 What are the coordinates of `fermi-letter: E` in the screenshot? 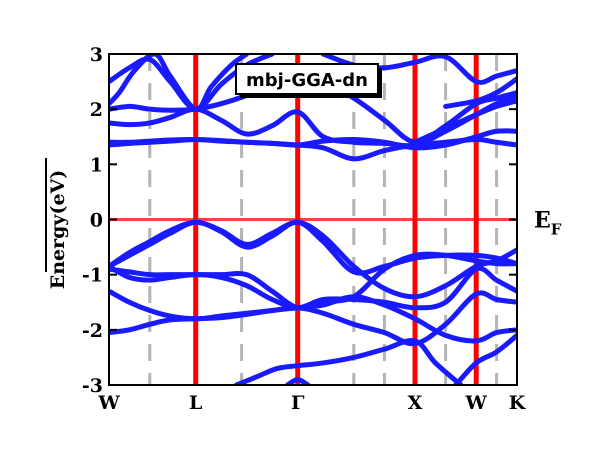 It's located at (542, 221).